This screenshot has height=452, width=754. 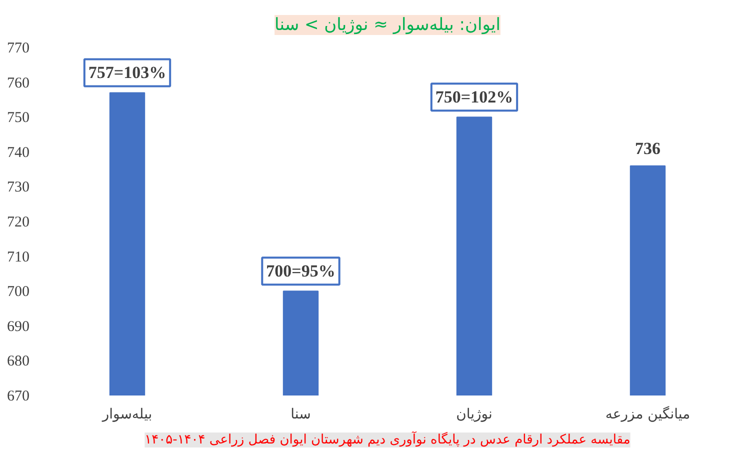 What do you see at coordinates (300, 414) in the screenshot?
I see `x-tick-label: سنا` at bounding box center [300, 414].